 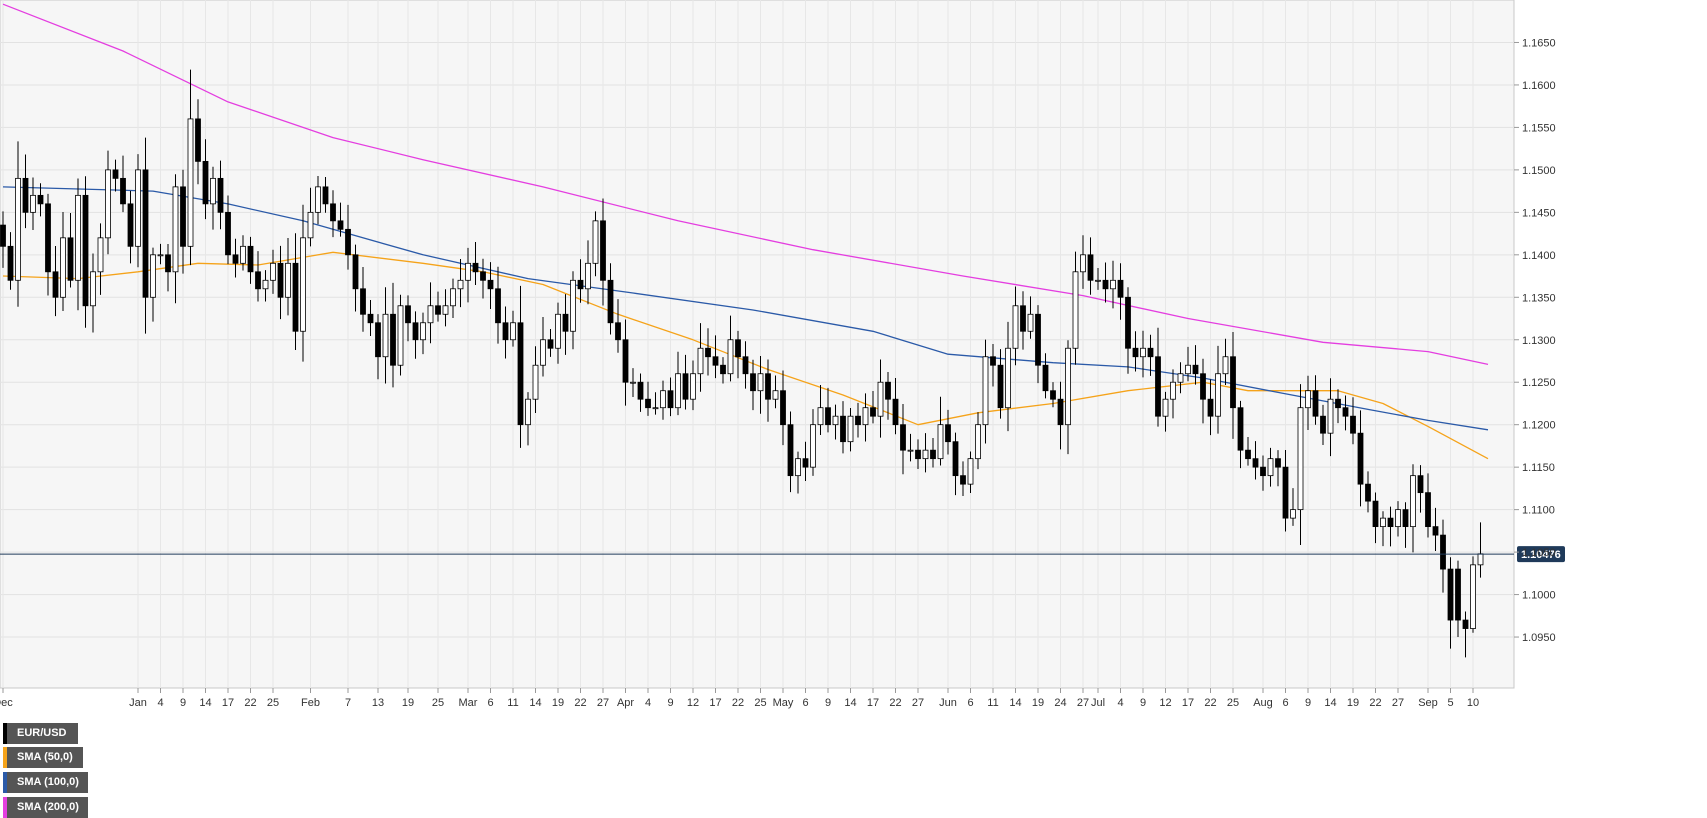 I want to click on legend-sma-200: SMA (200,0), so click(x=45, y=807).